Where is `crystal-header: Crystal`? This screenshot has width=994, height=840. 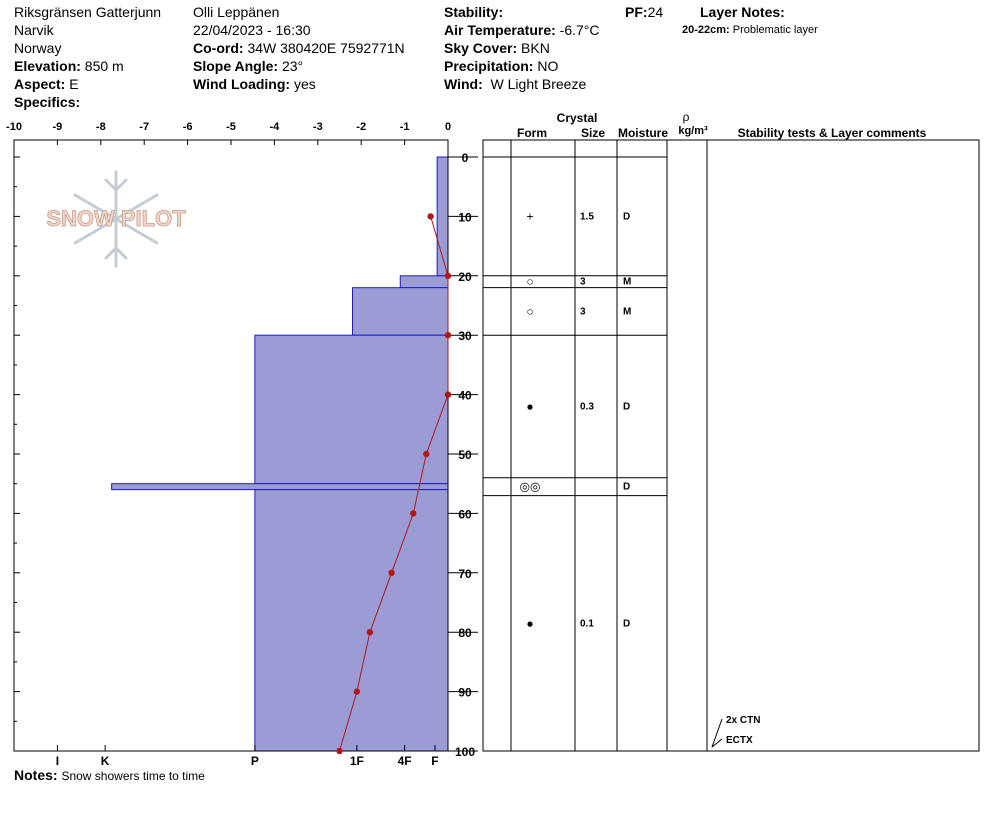
crystal-header: Crystal is located at coordinates (577, 118).